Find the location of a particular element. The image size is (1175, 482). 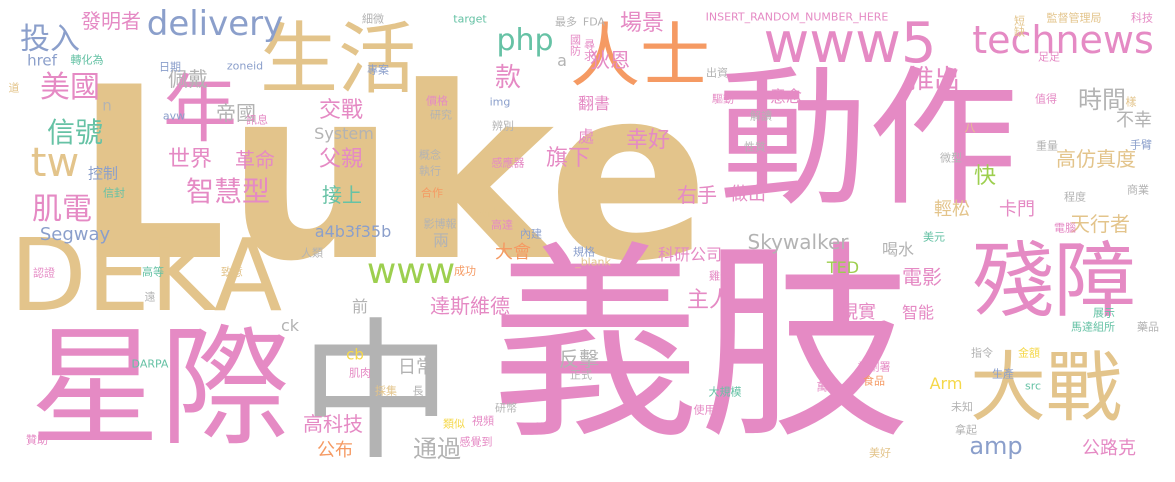

word: 信封 is located at coordinates (114, 193).